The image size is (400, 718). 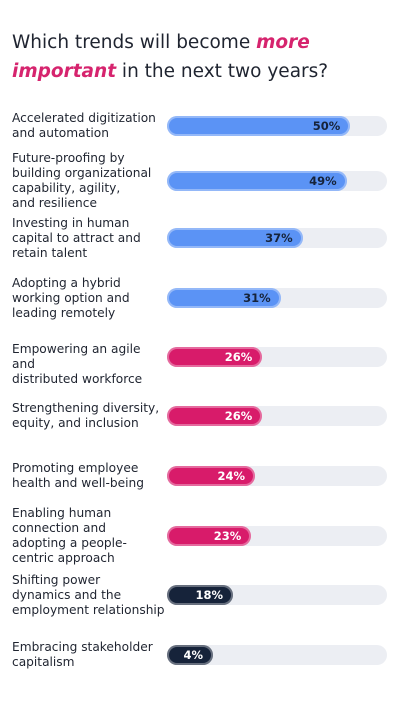 What do you see at coordinates (43, 662) in the screenshot?
I see `category-label-line: capitalism` at bounding box center [43, 662].